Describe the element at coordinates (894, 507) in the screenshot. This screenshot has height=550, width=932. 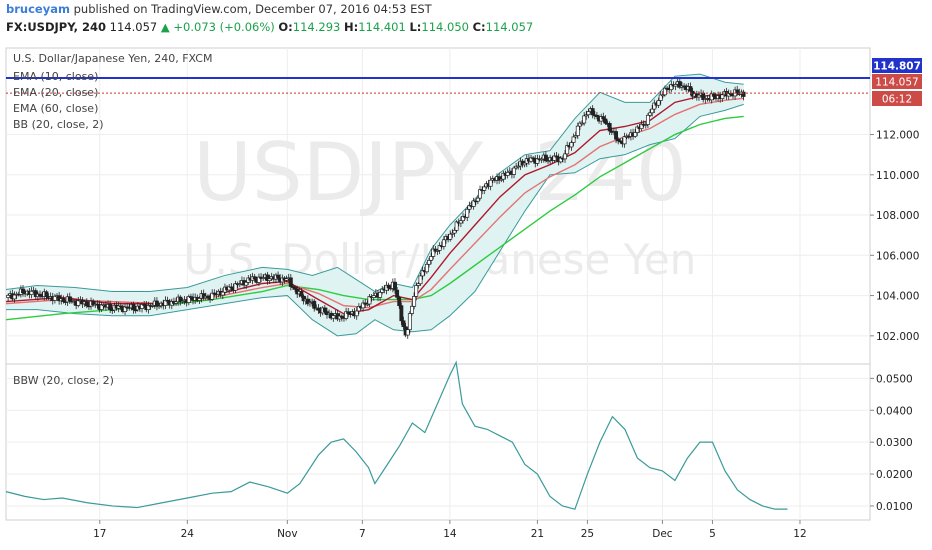
I see `bbw-tick-label-0: 0.0100` at that location.